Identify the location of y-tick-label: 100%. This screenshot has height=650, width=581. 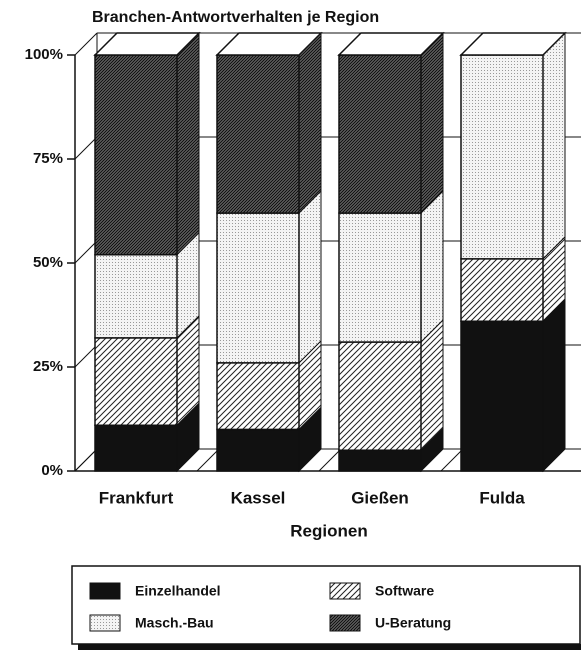
(44, 54).